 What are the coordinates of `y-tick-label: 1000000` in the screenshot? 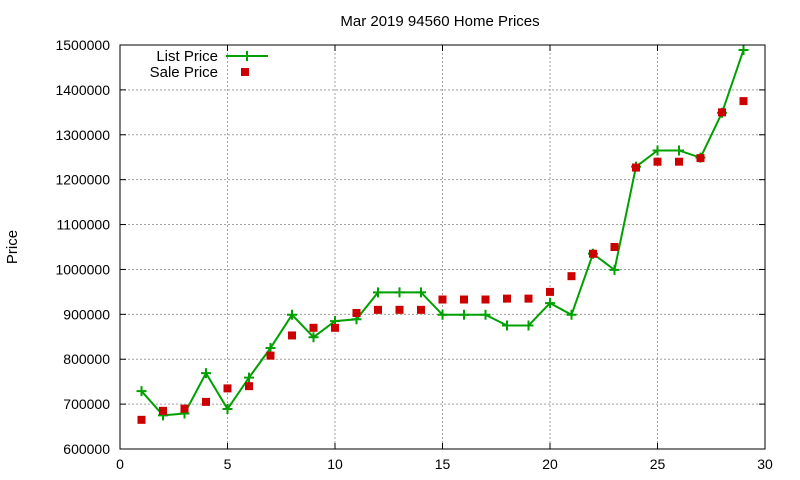 It's located at (82, 269).